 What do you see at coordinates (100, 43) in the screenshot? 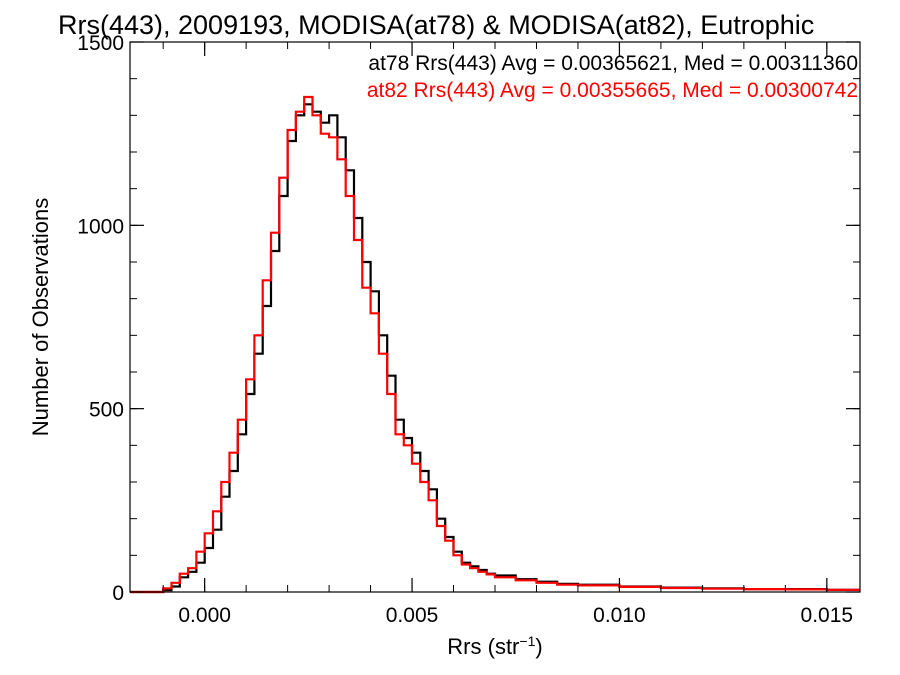
I see `y-tick-label: 1500` at bounding box center [100, 43].